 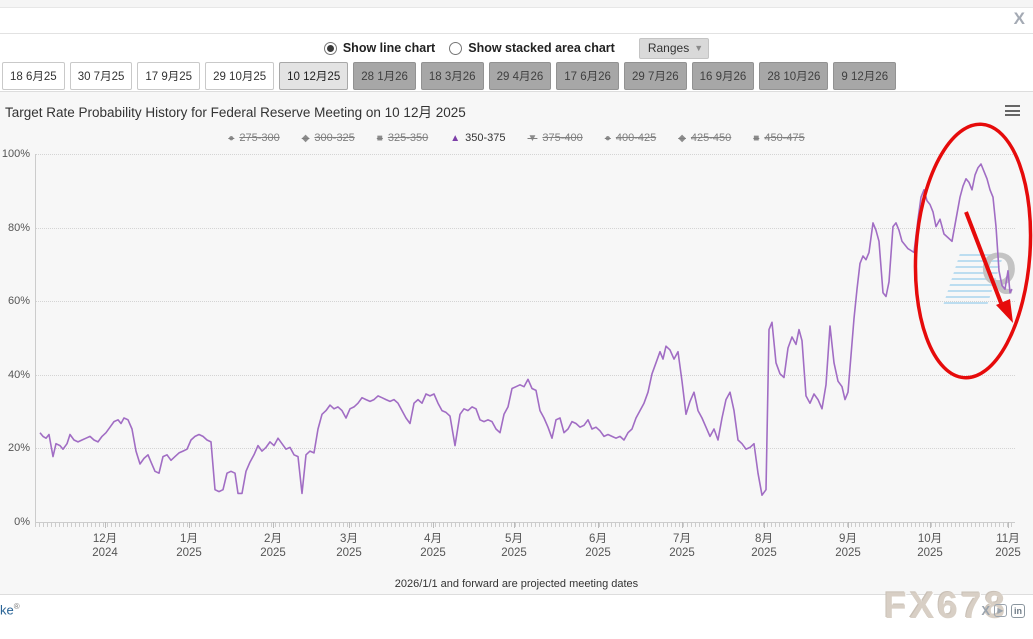 I want to click on y-axis-tick-label: 100%, so click(x=15, y=154).